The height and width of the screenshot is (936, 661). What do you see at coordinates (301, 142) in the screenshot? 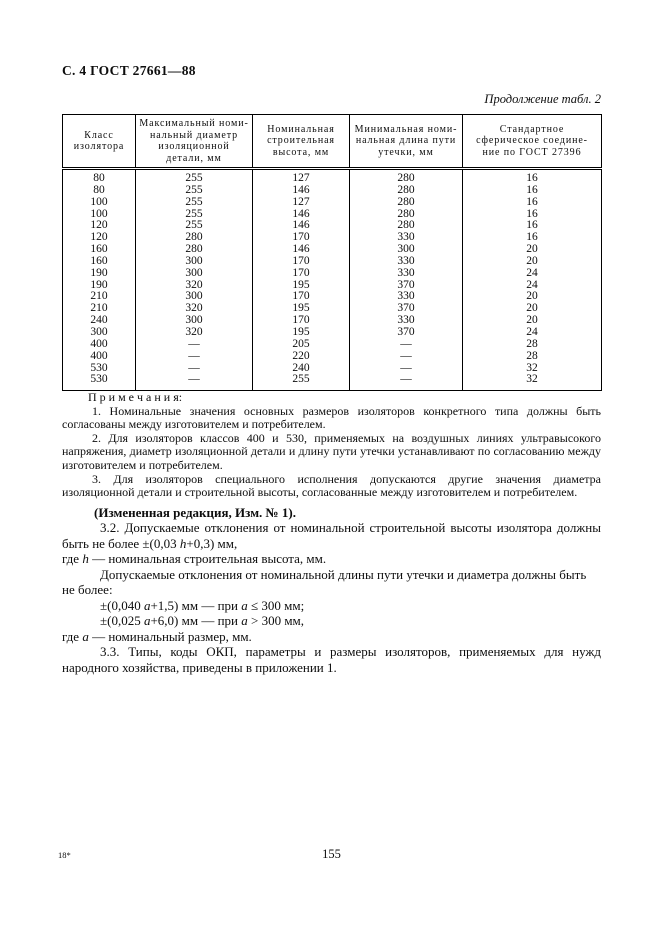
I see `column-header: Номинальная строительная высота, мм` at bounding box center [301, 142].